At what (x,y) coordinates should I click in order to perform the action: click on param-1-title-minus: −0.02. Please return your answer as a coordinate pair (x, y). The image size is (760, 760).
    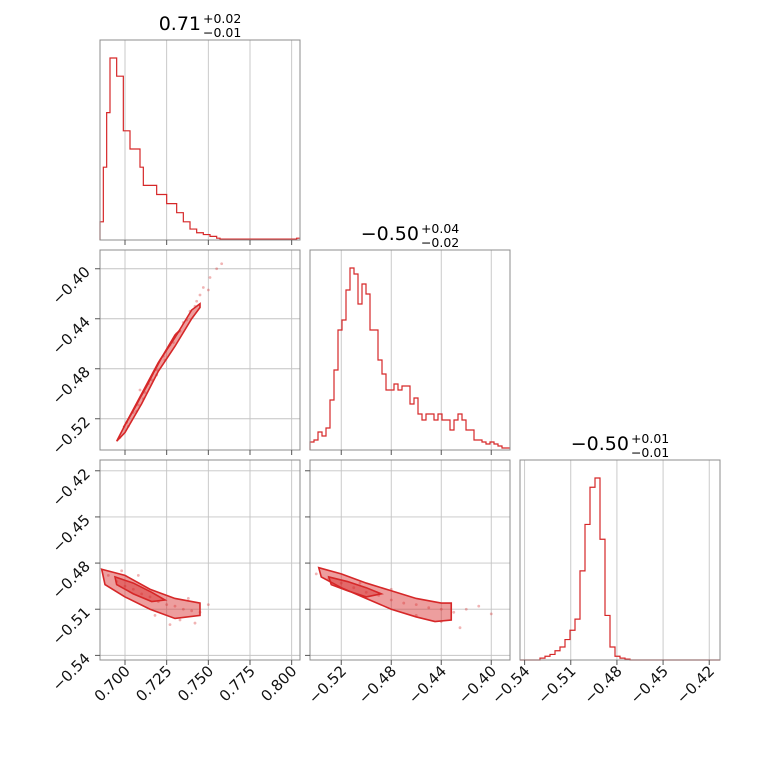
    Looking at the image, I should click on (440, 242).